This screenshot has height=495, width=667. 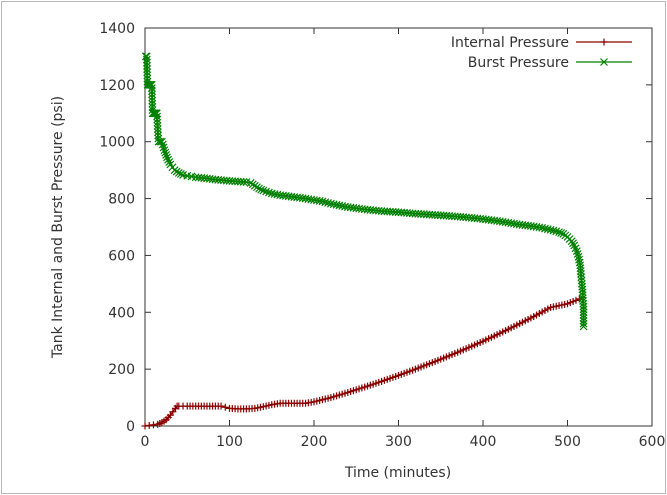 What do you see at coordinates (229, 442) in the screenshot?
I see `x-tick-label: 100` at bounding box center [229, 442].